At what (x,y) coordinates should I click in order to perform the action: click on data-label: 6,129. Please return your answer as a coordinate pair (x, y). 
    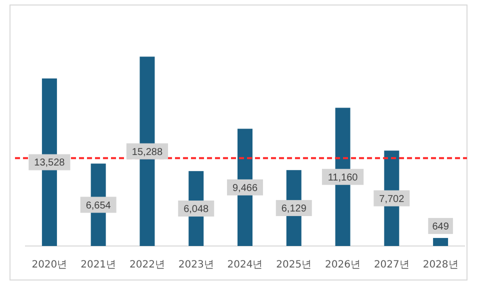
    Looking at the image, I should click on (294, 209).